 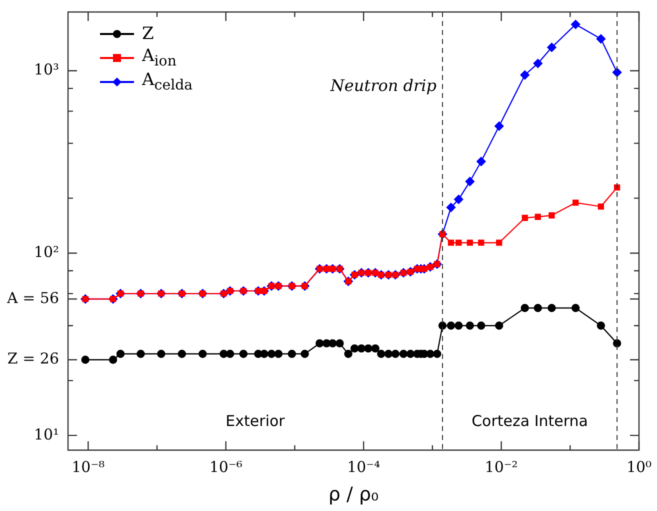 I want to click on annotation: Exterior, so click(x=256, y=421).